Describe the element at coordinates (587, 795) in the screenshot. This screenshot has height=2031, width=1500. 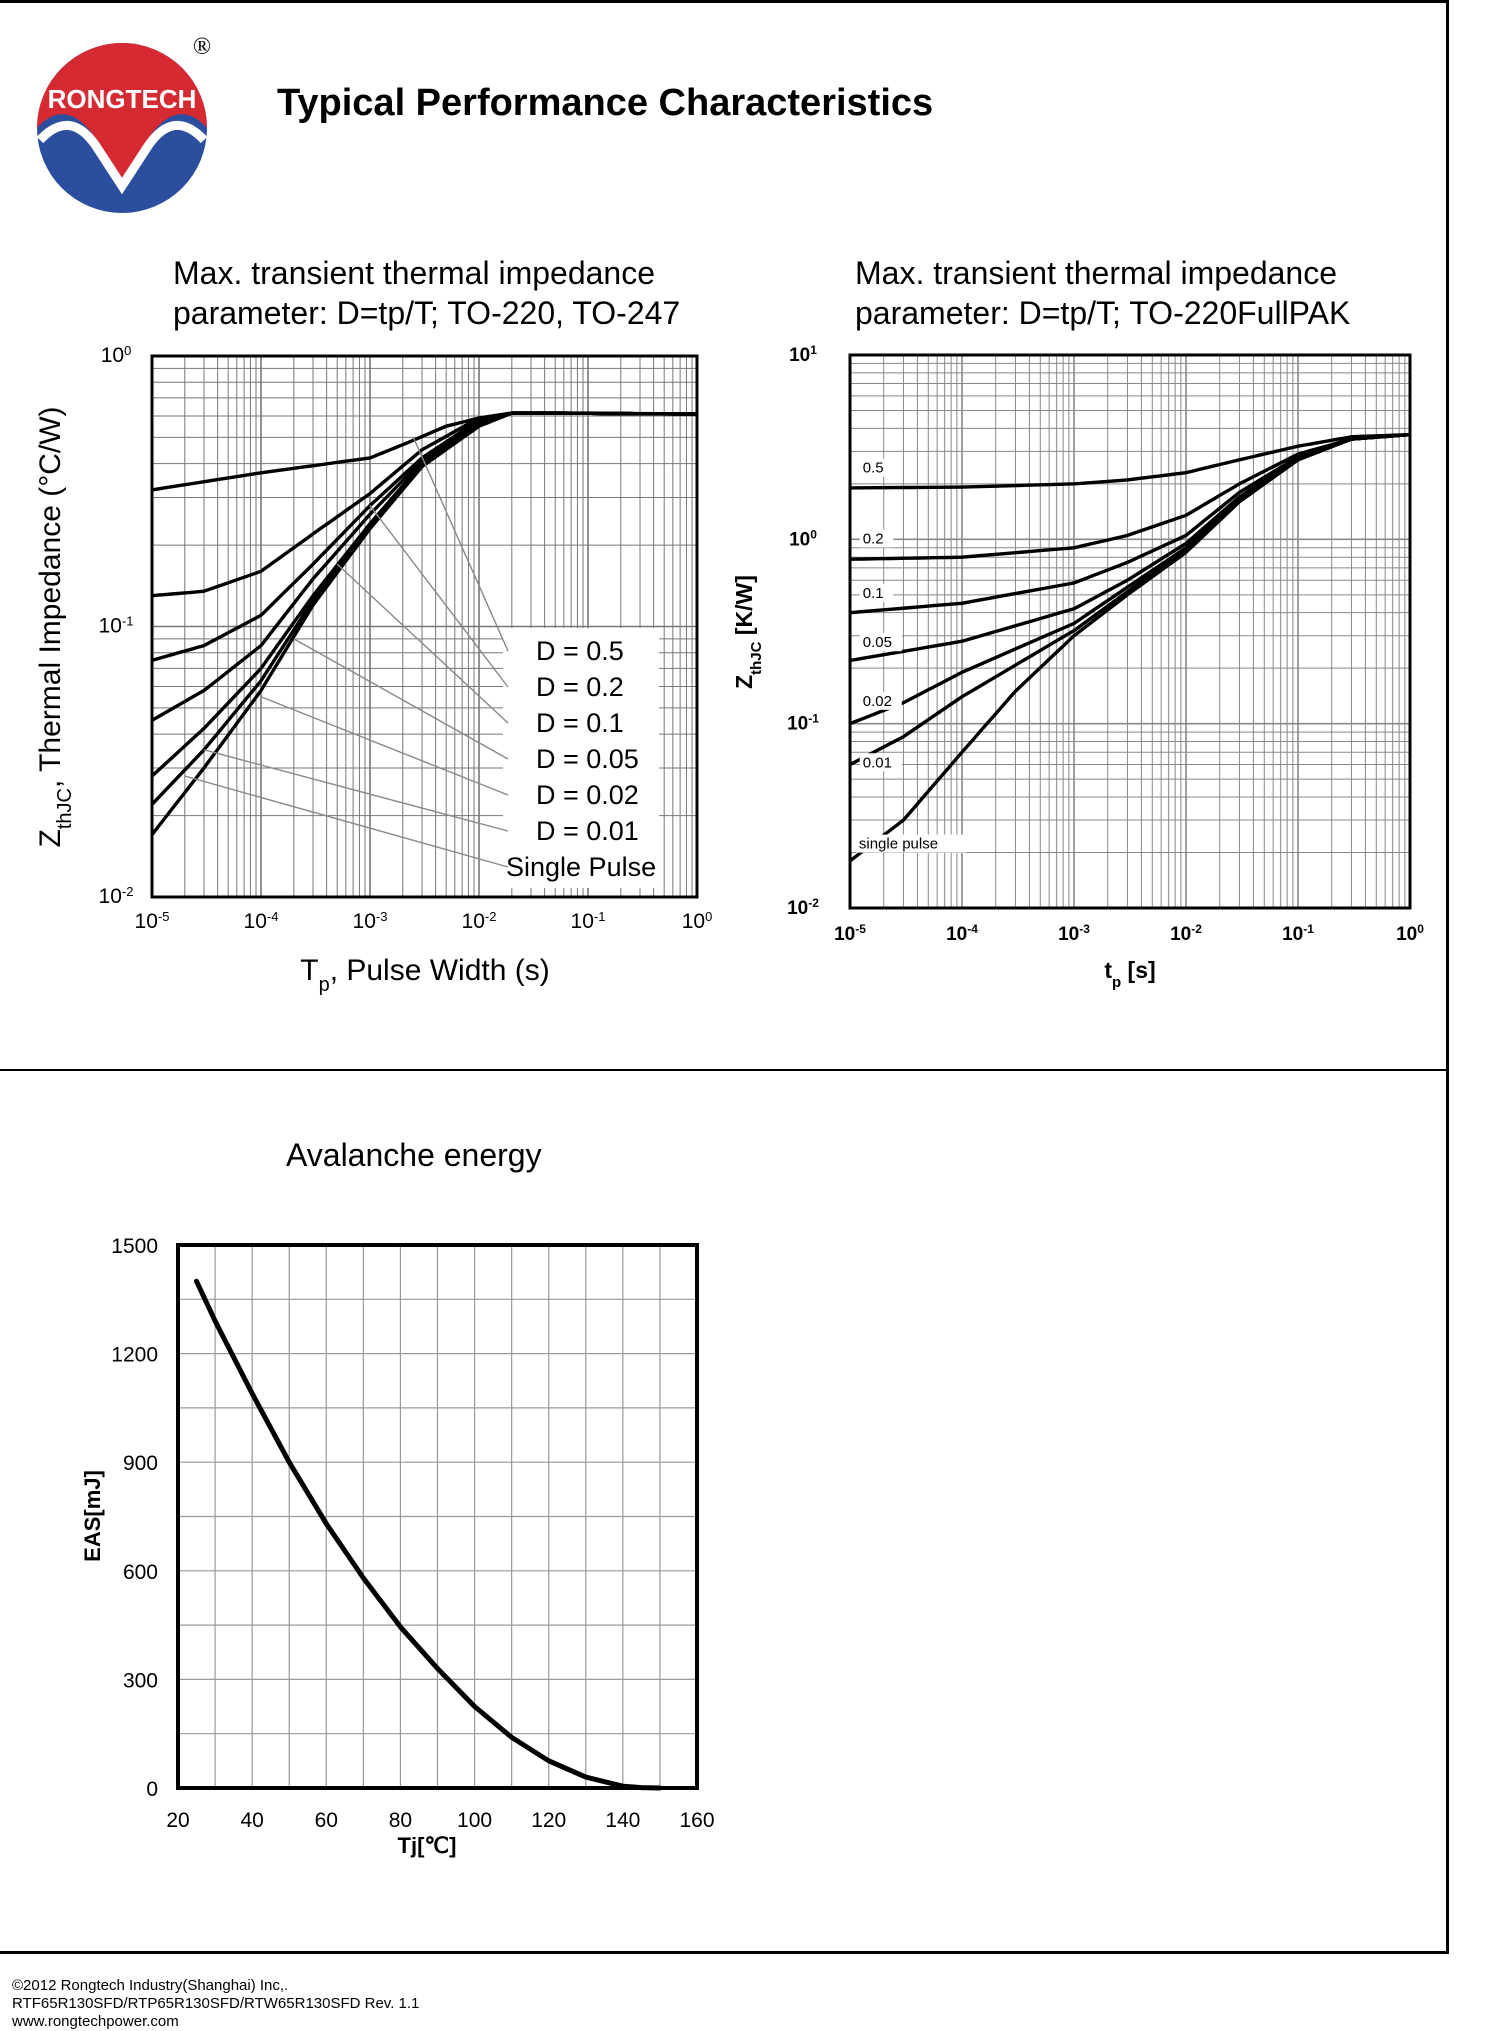
I see `chart1-legend-entry: D = 0.02` at that location.